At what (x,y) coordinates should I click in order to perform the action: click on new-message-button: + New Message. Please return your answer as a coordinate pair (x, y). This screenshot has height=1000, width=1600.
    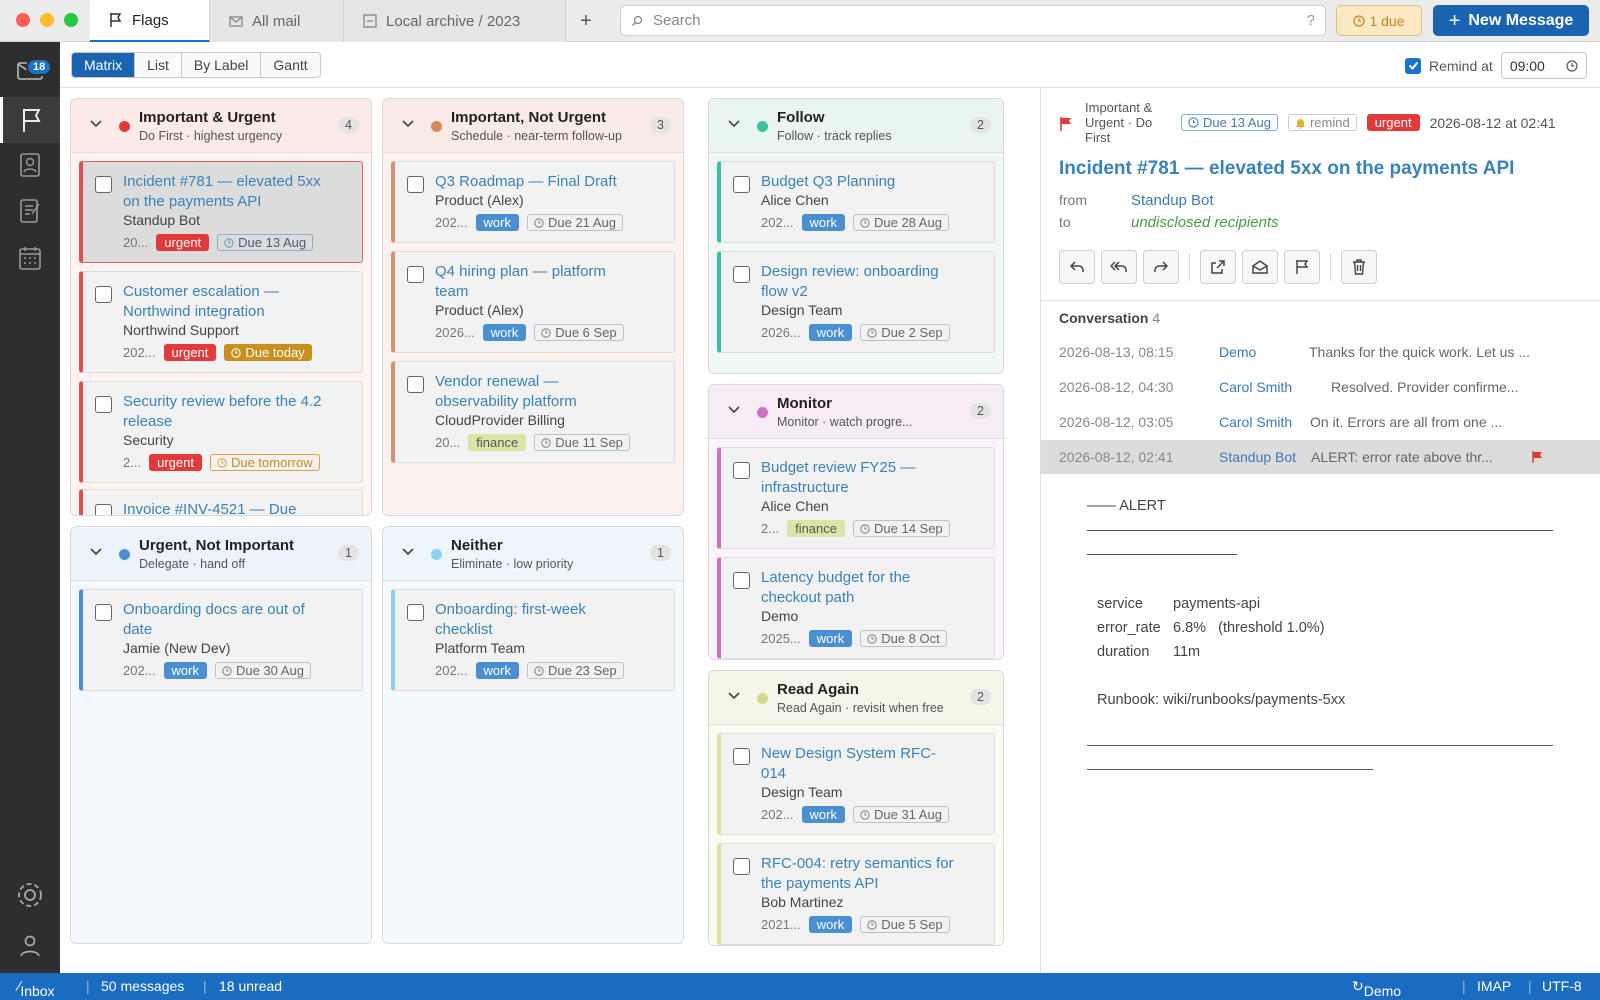
    Looking at the image, I should click on (1511, 20).